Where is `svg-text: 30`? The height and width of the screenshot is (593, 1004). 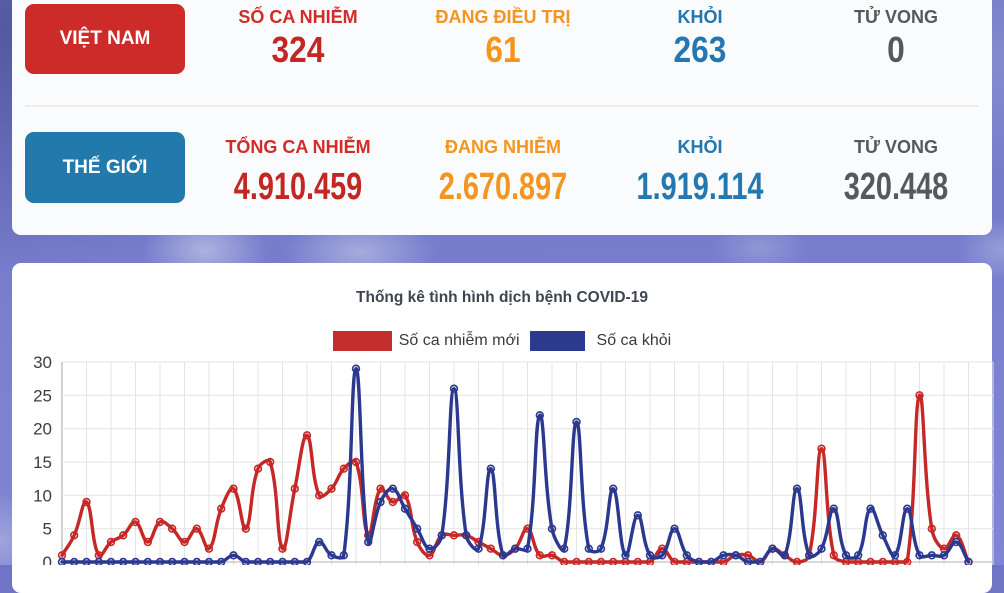
svg-text: 30 is located at coordinates (42, 362).